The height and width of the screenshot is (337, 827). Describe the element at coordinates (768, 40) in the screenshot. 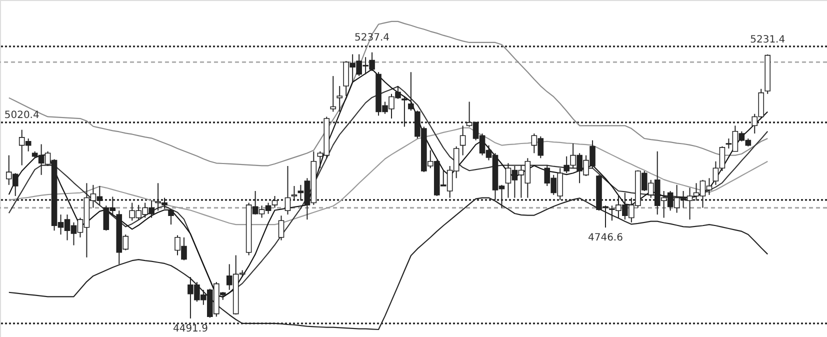

I see `annotation: 5231.4` at that location.